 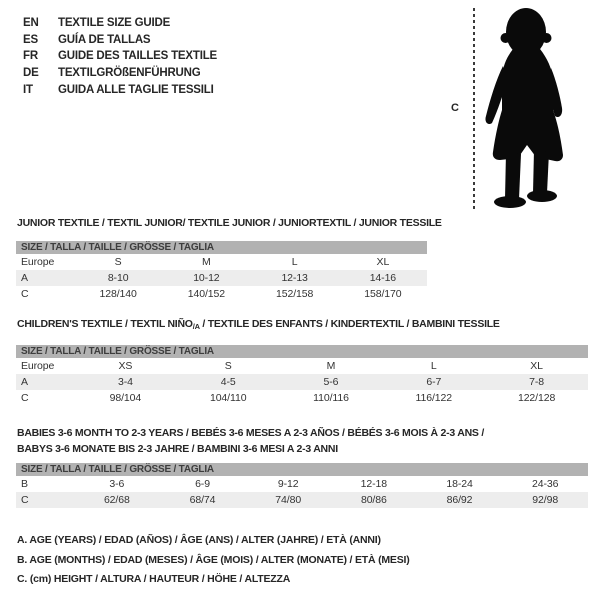 I want to click on table-cell: 7-8, so click(x=537, y=382).